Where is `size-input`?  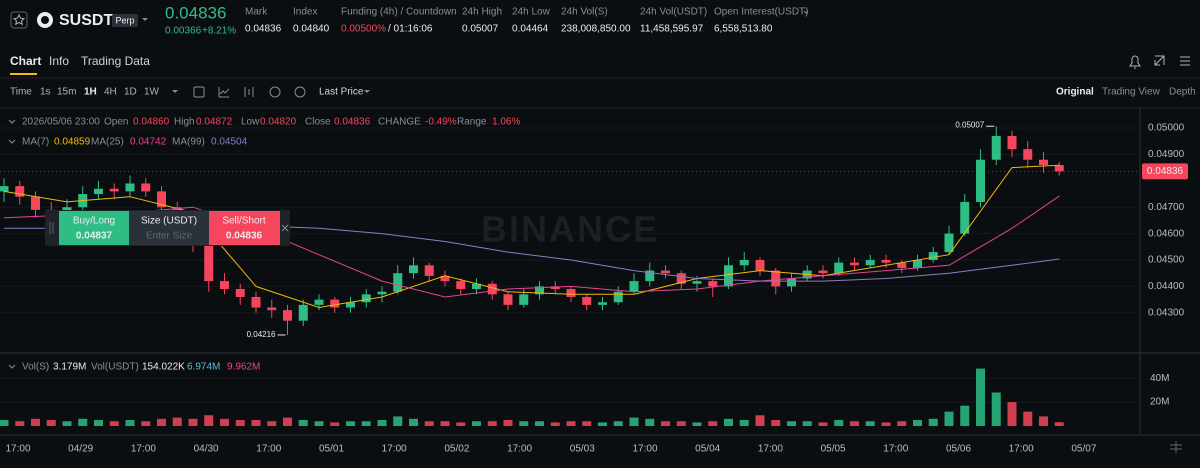
size-input is located at coordinates (169, 228).